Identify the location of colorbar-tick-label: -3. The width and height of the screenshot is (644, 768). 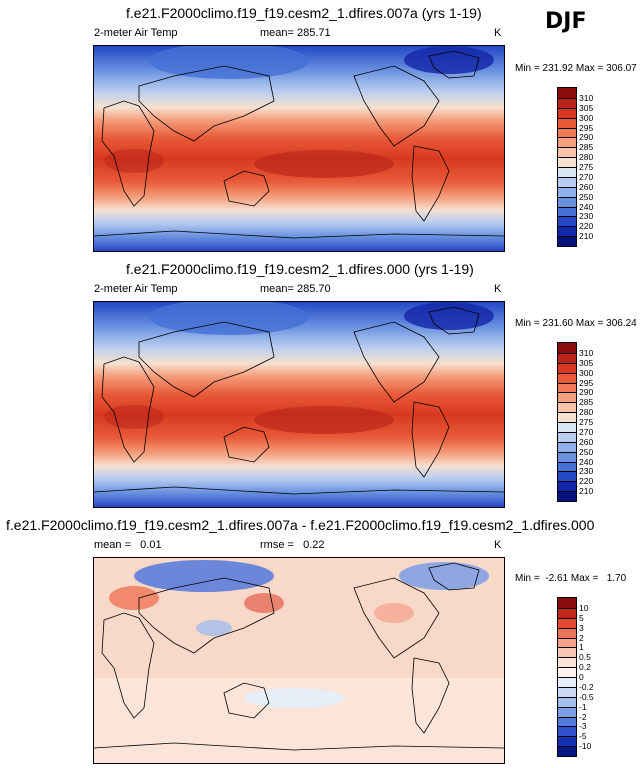
(583, 726).